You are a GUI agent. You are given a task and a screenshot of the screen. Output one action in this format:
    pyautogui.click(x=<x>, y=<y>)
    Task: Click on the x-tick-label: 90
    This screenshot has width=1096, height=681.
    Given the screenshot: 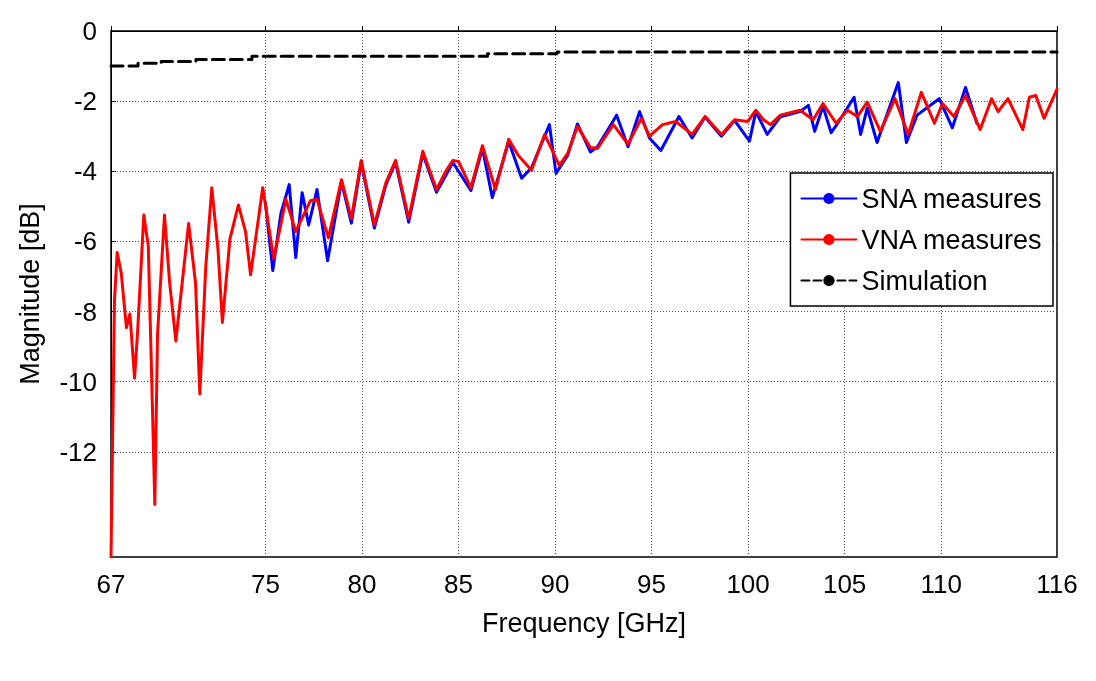 What is the action you would take?
    pyautogui.click(x=555, y=584)
    